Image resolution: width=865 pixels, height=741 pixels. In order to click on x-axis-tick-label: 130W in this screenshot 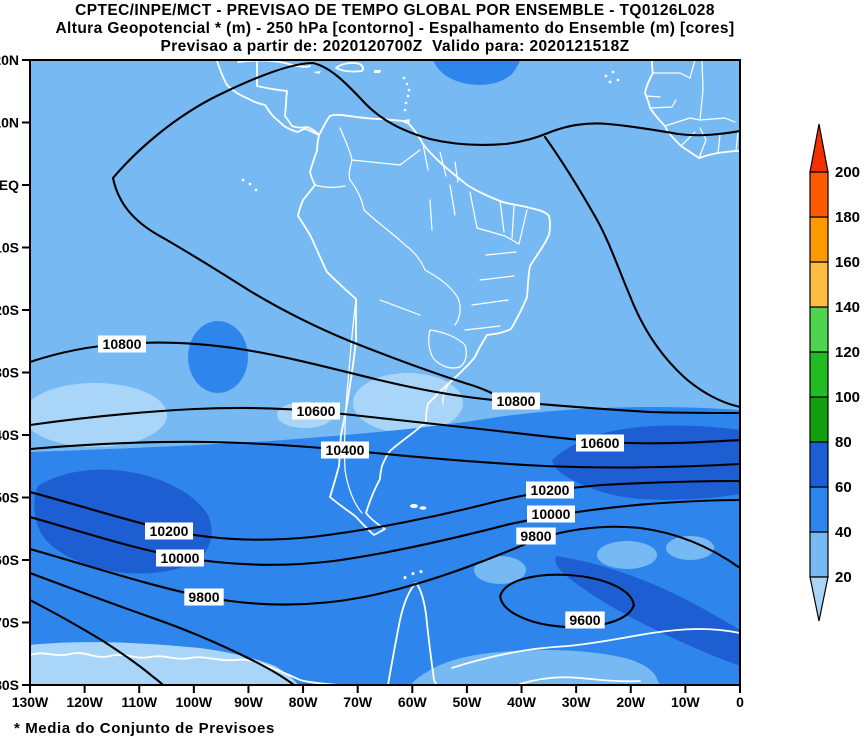, I will do `click(30, 702)`.